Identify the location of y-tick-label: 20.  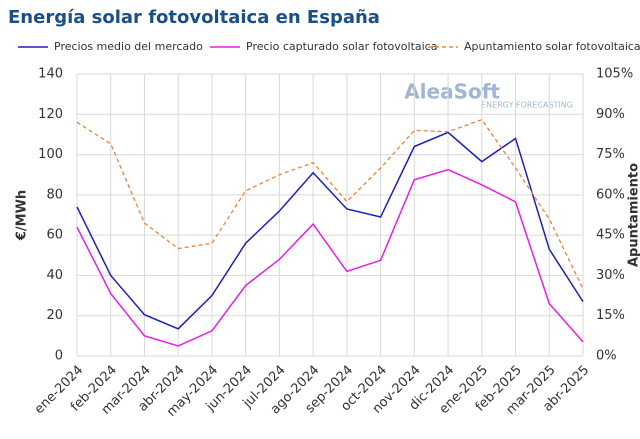
(54, 315).